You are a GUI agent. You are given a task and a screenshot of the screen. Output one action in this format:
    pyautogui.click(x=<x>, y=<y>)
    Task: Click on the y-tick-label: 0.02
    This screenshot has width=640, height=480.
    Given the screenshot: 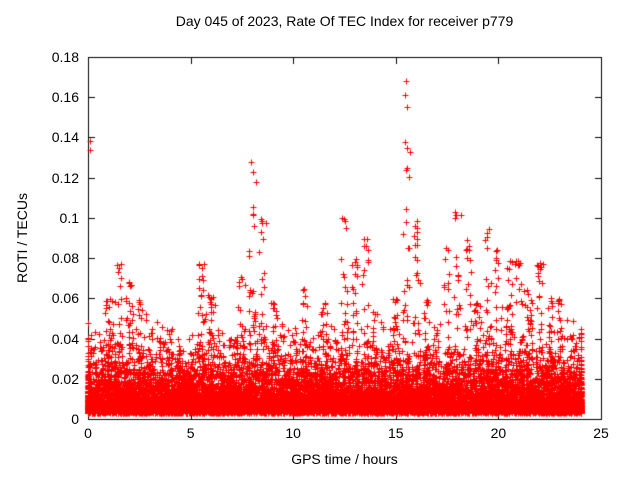 What is the action you would take?
    pyautogui.click(x=65, y=378)
    